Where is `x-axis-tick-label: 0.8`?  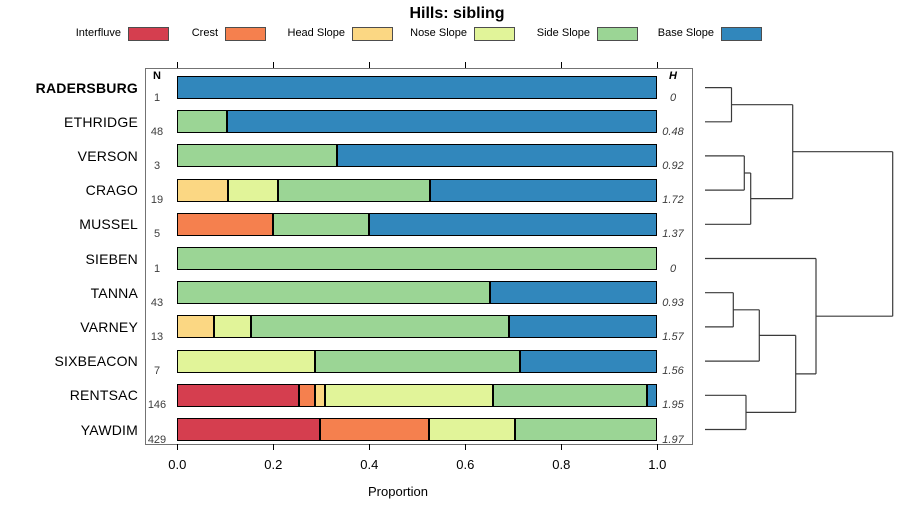
x-axis-tick-label: 0.8 is located at coordinates (561, 464).